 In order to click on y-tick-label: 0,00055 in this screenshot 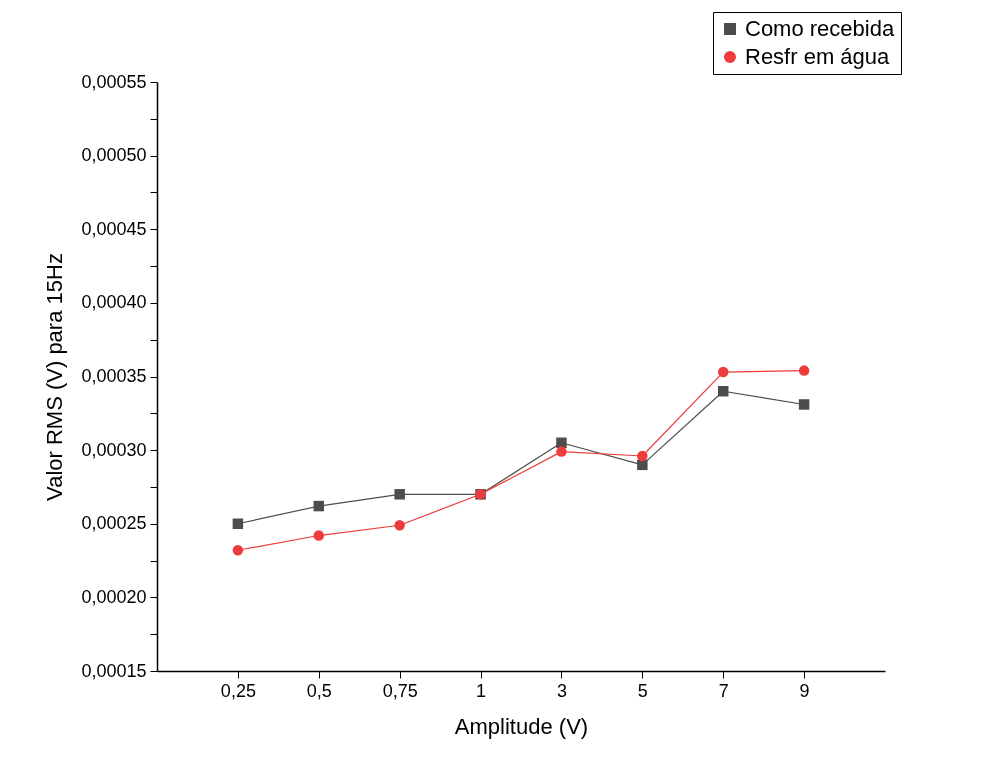, I will do `click(114, 81)`.